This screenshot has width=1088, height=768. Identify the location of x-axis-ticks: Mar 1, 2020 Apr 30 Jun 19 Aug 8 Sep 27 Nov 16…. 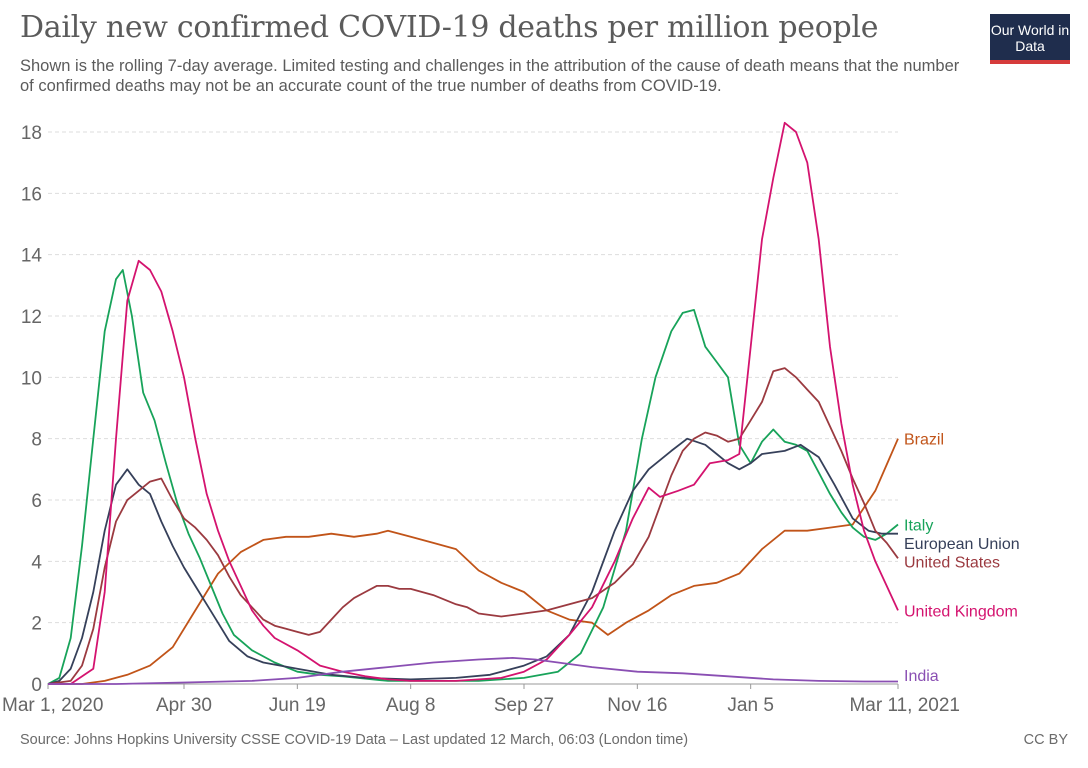
(481, 700).